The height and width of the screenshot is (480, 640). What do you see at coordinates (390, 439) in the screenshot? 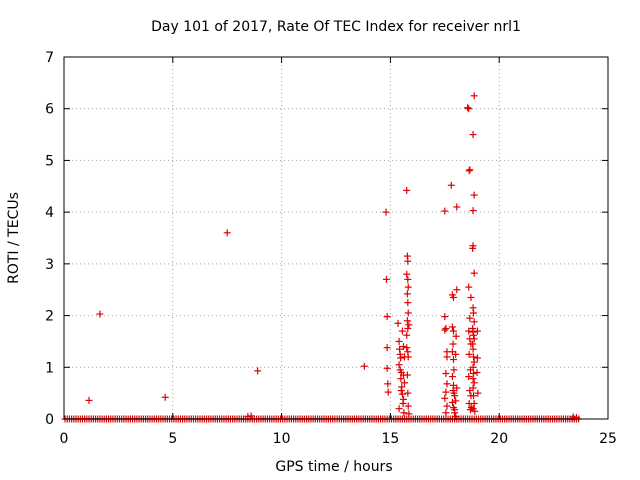
I see `x-tick-label: 15` at bounding box center [390, 439].